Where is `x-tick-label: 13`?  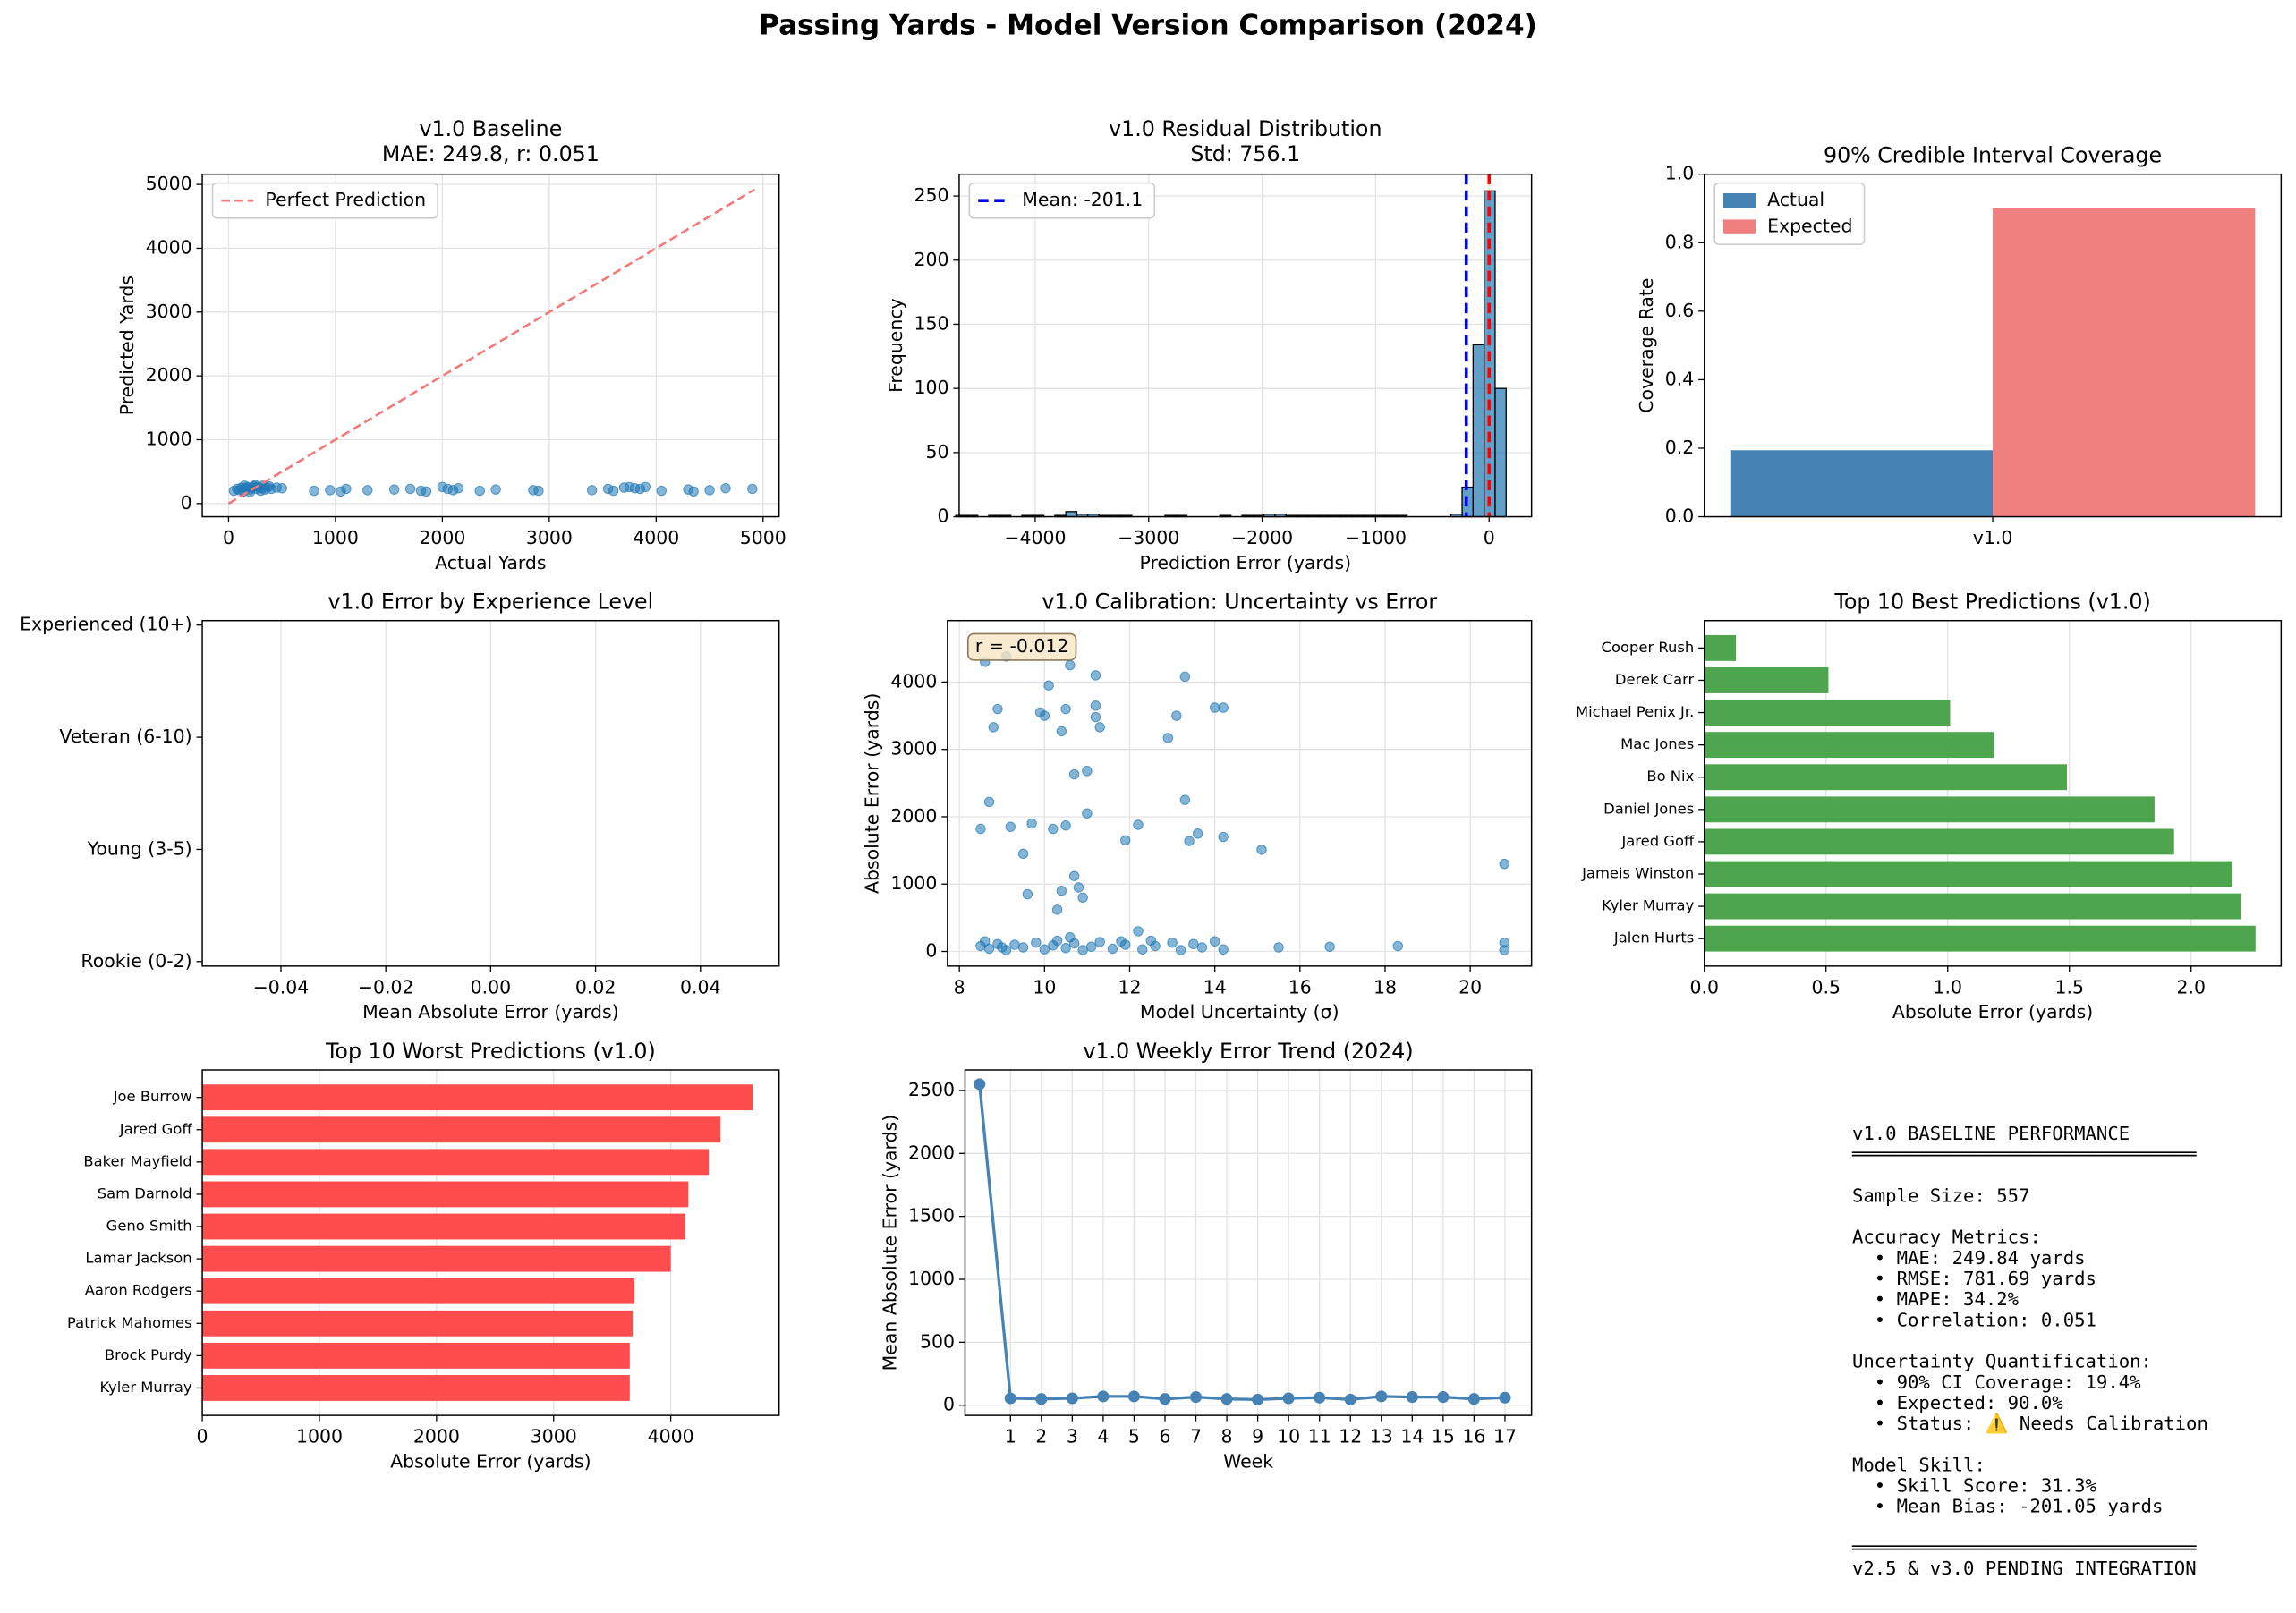 x-tick-label: 13 is located at coordinates (1381, 1436).